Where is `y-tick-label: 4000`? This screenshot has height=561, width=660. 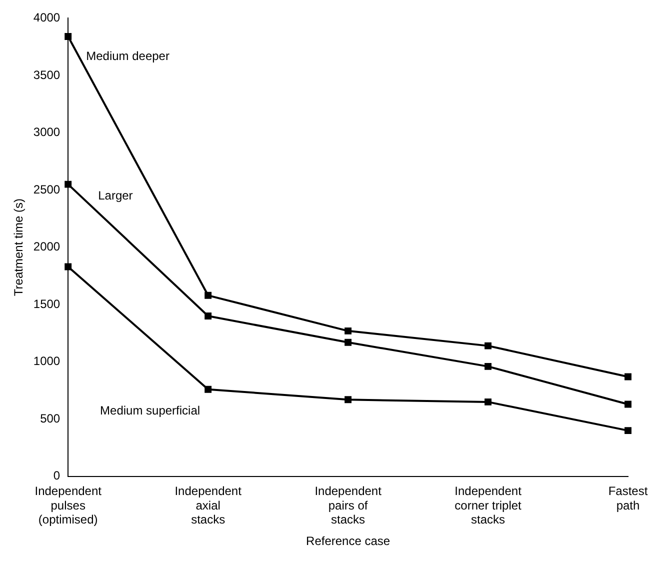
y-tick-label: 4000 is located at coordinates (46, 17).